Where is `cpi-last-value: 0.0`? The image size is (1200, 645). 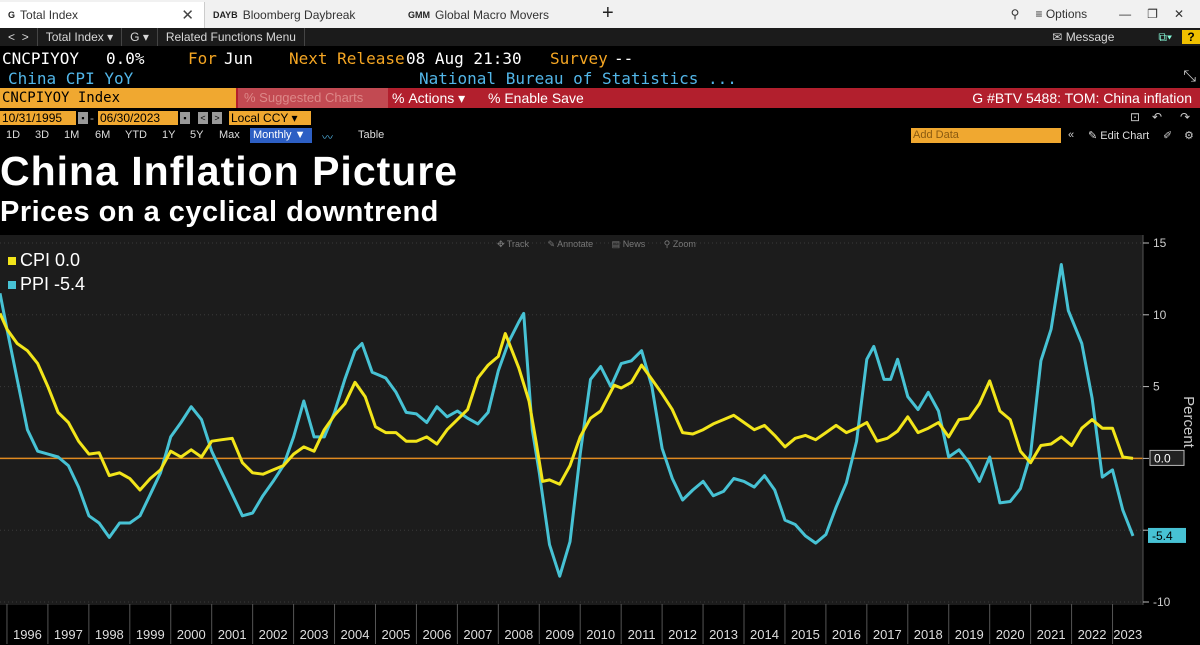 cpi-last-value: 0.0 is located at coordinates (1162, 458).